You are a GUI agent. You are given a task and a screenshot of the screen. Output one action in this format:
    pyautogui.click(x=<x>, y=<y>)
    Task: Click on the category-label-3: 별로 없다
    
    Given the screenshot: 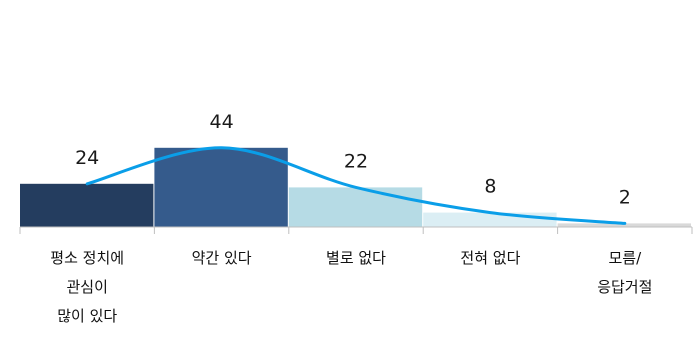 What is the action you would take?
    pyautogui.click(x=356, y=258)
    